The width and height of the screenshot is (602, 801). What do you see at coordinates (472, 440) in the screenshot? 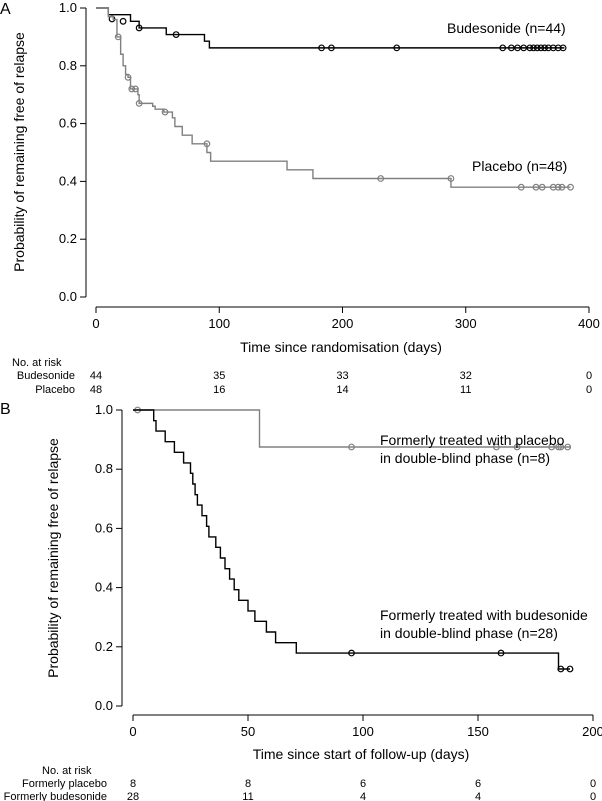
I see `panel-b-series-label-placebo-line1: Formerly treated with placebo` at bounding box center [472, 440].